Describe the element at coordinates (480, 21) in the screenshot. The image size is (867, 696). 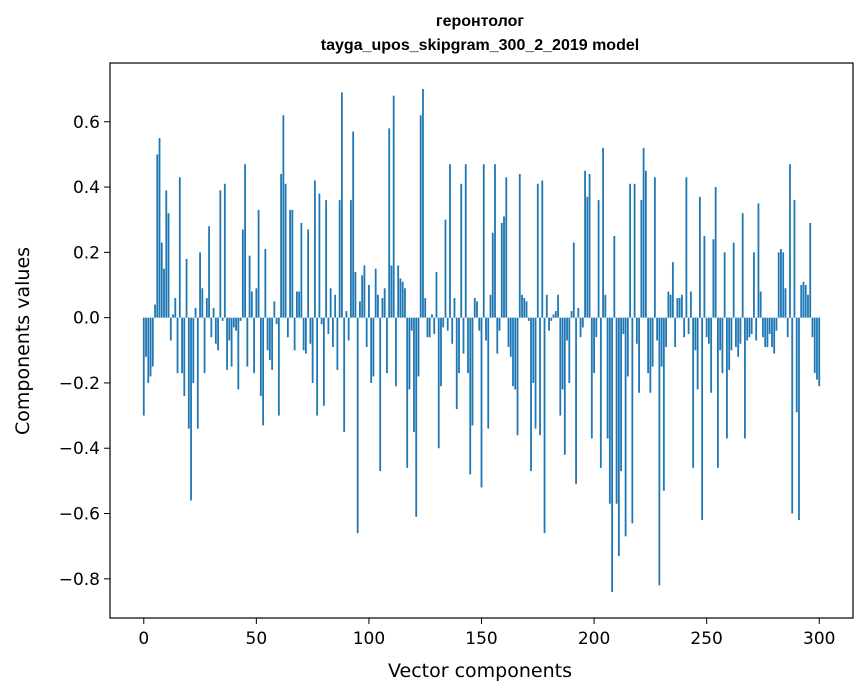
I see `chart-title: геронтолог` at that location.